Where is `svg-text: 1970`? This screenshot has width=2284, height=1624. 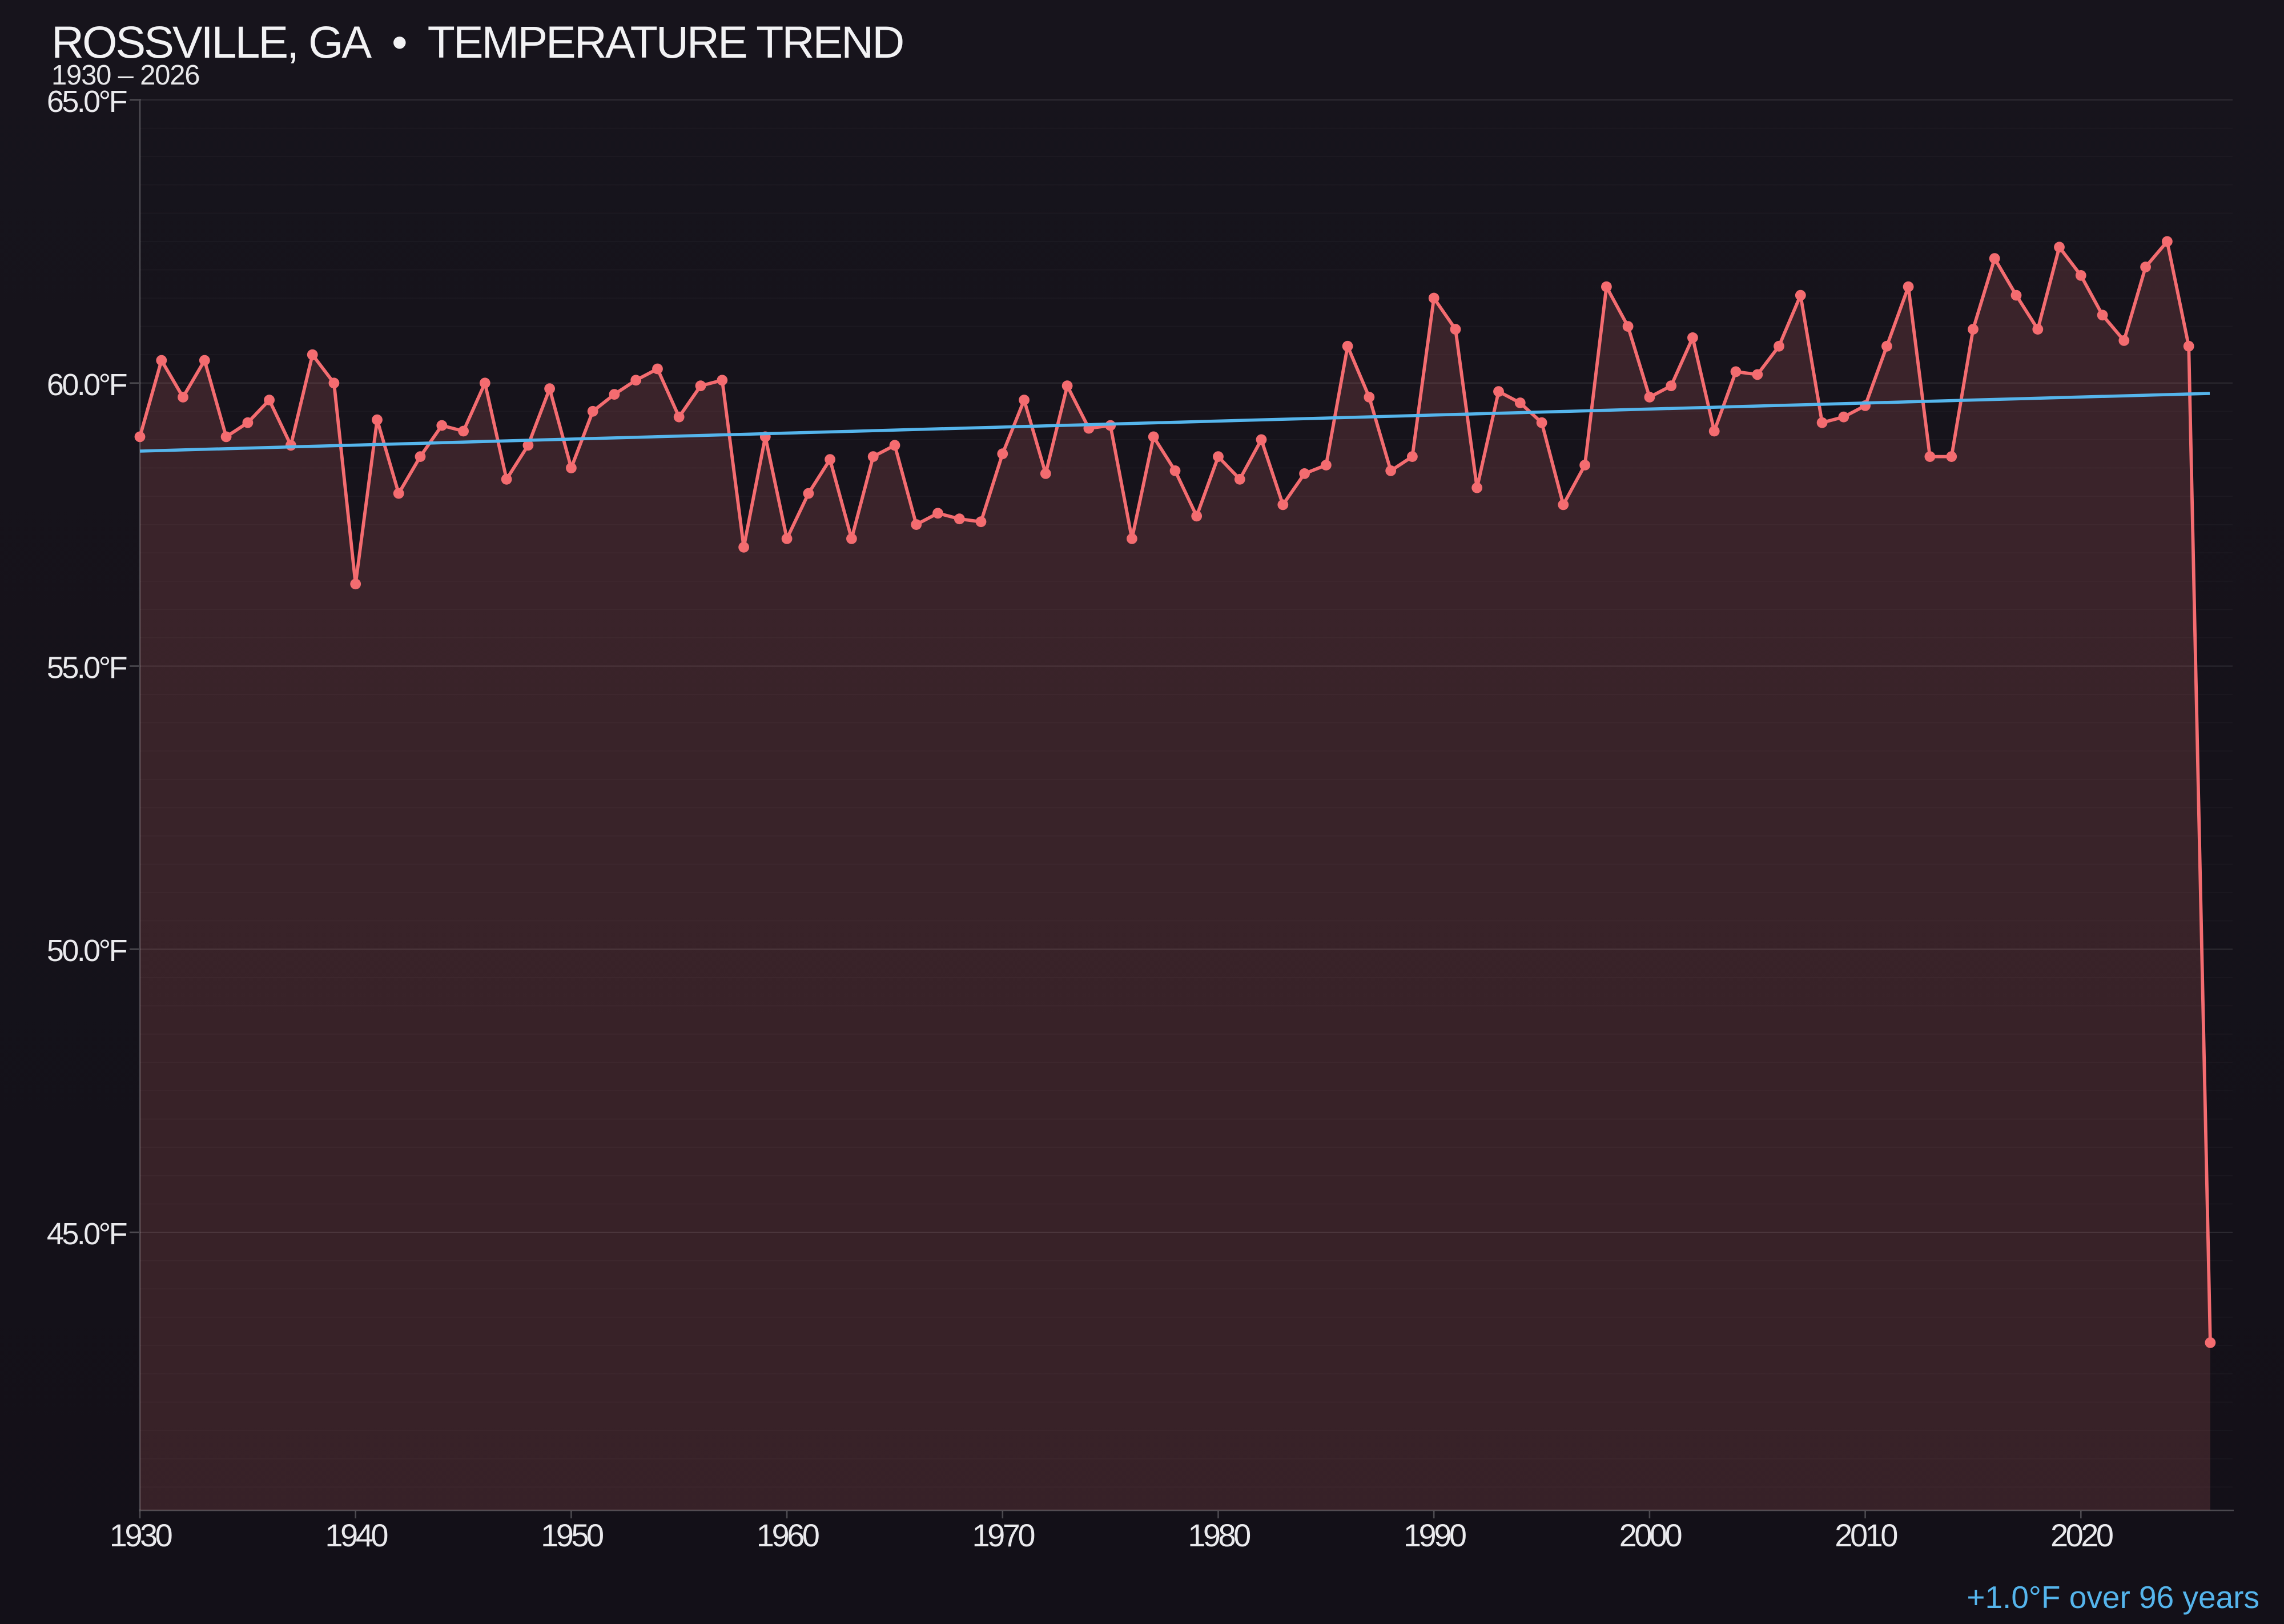
svg-text: 1970 is located at coordinates (1003, 1535).